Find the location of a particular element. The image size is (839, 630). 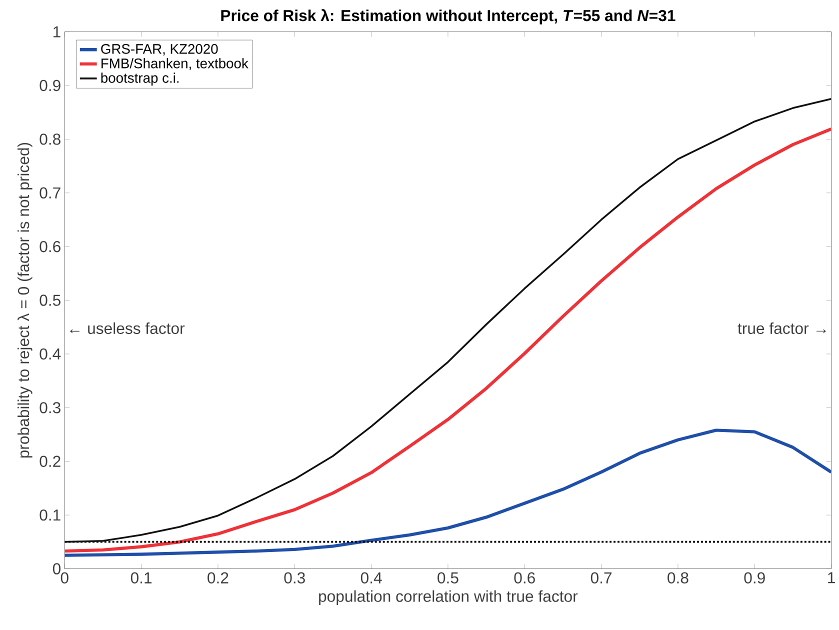

y-tick-label: 0.9 is located at coordinates (50, 85).